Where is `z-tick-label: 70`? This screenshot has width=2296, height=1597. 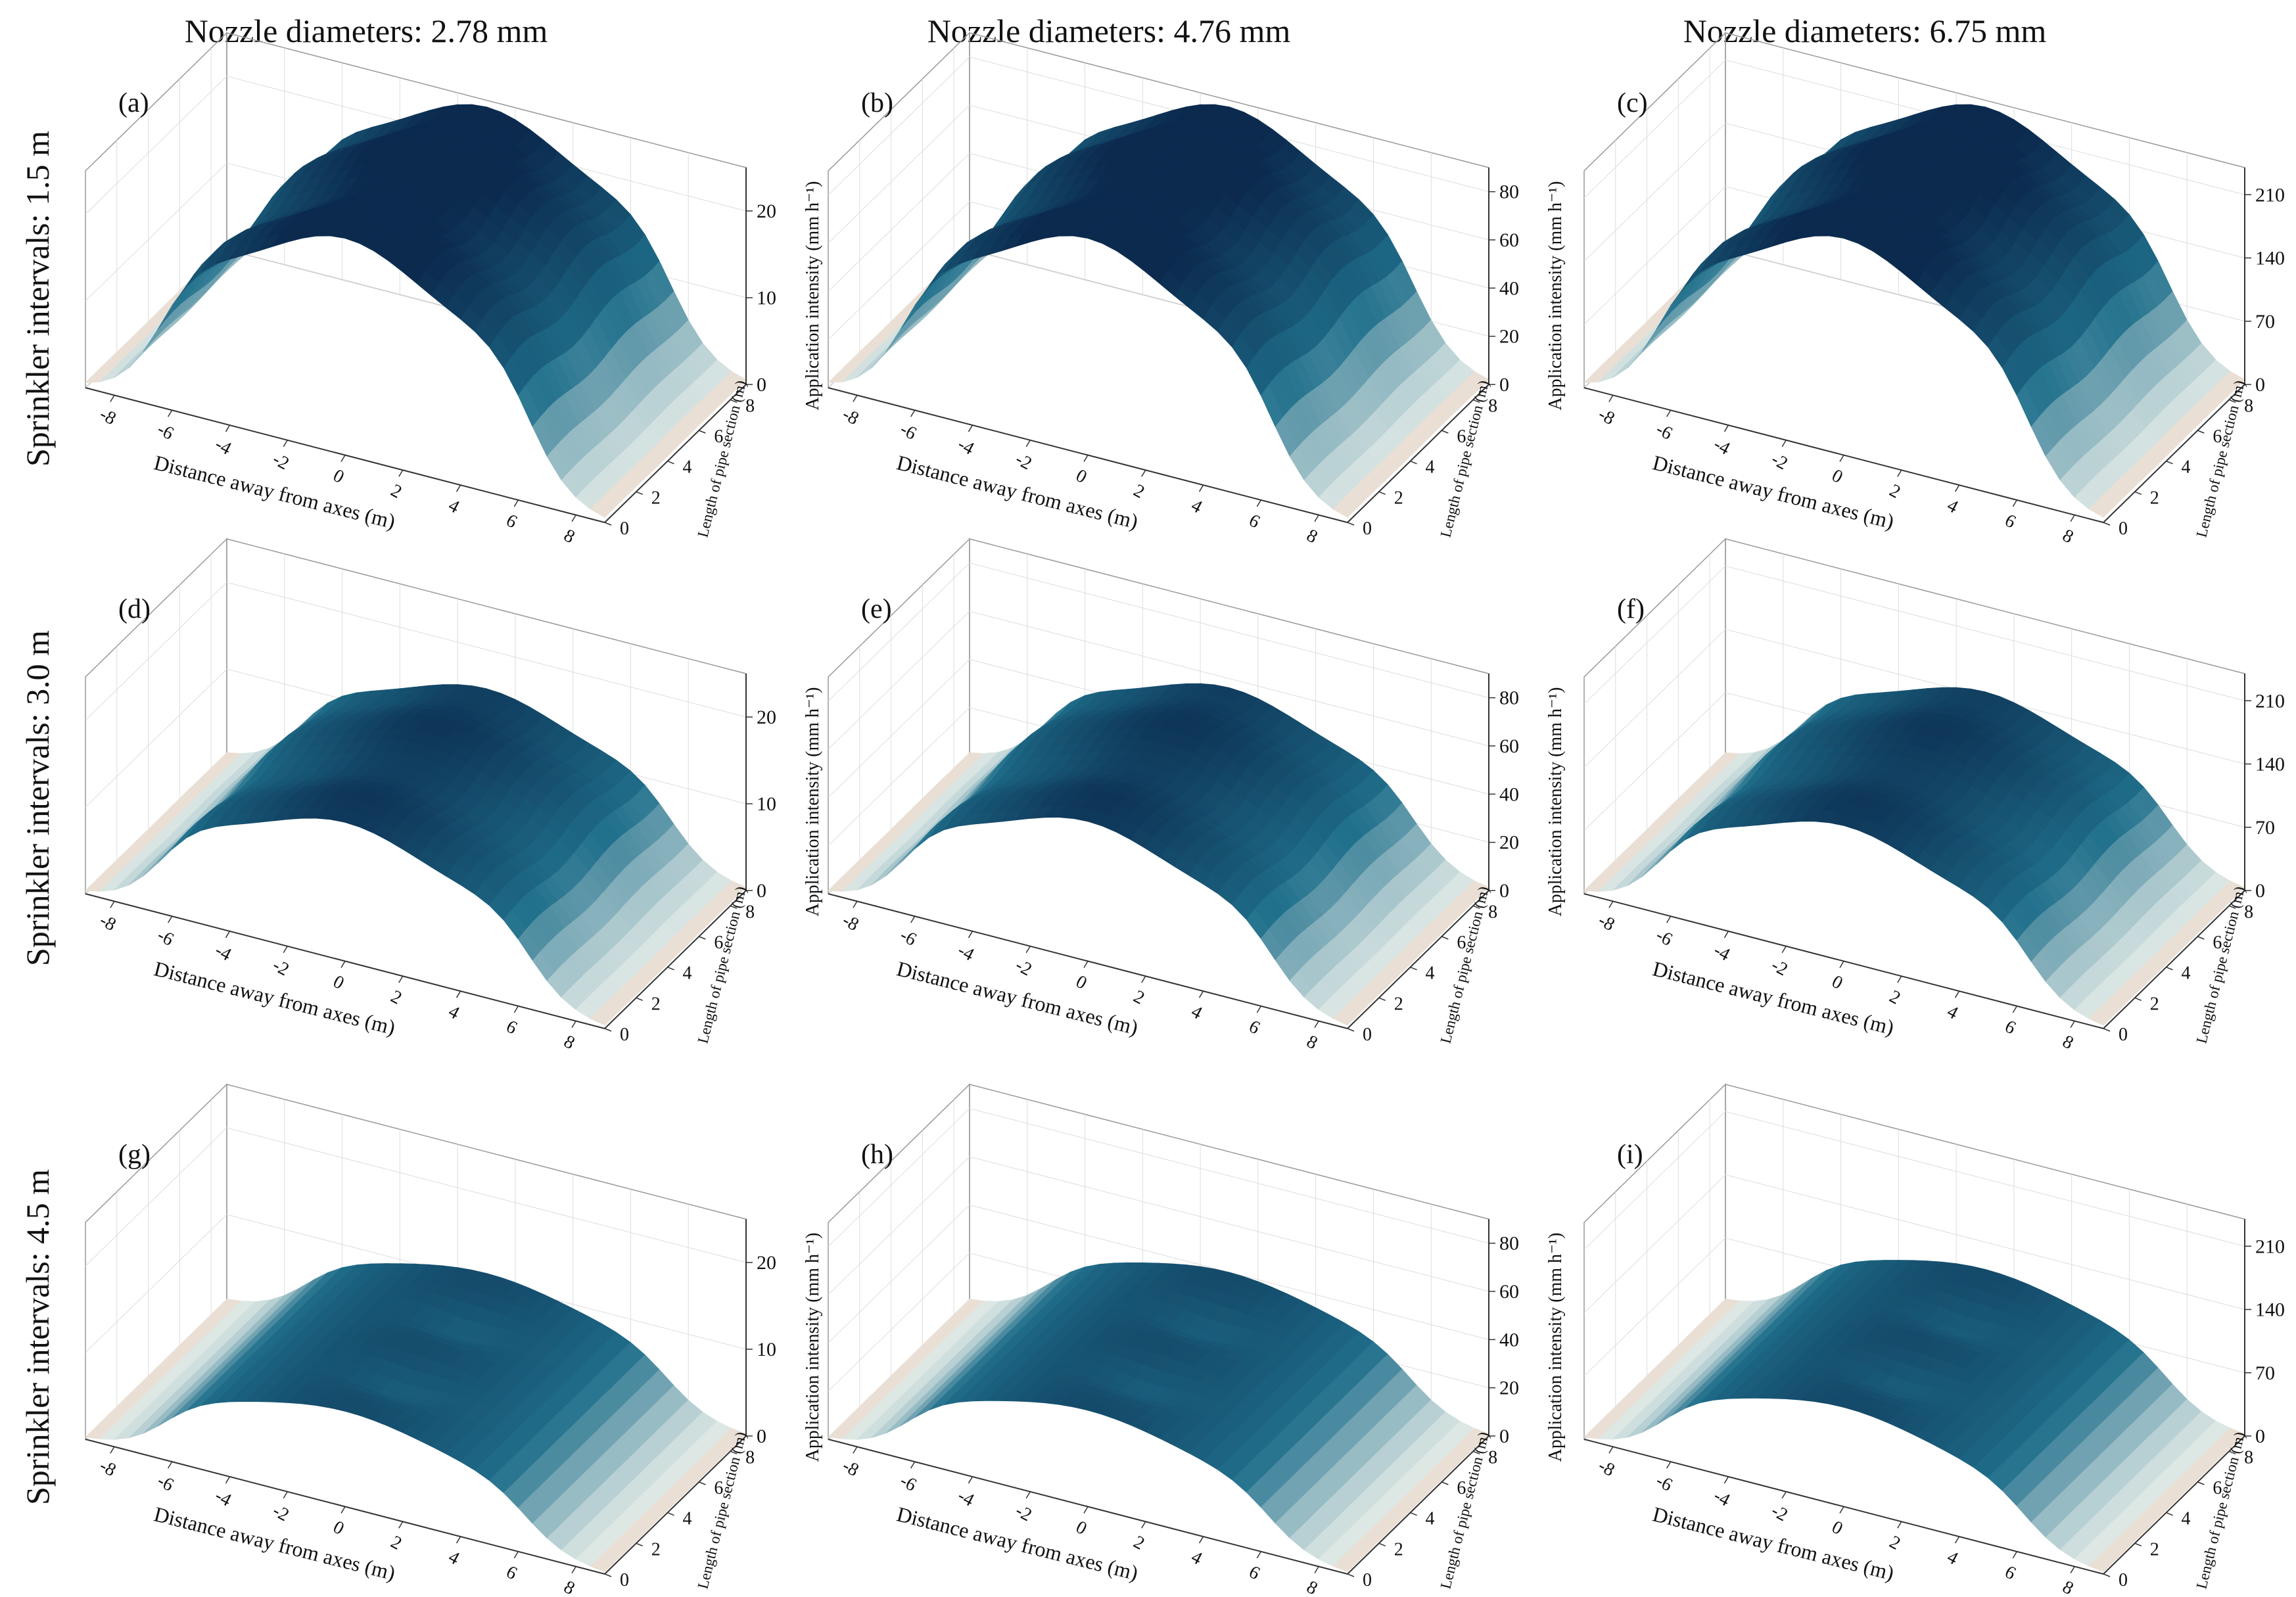
z-tick-label: 70 is located at coordinates (2265, 322).